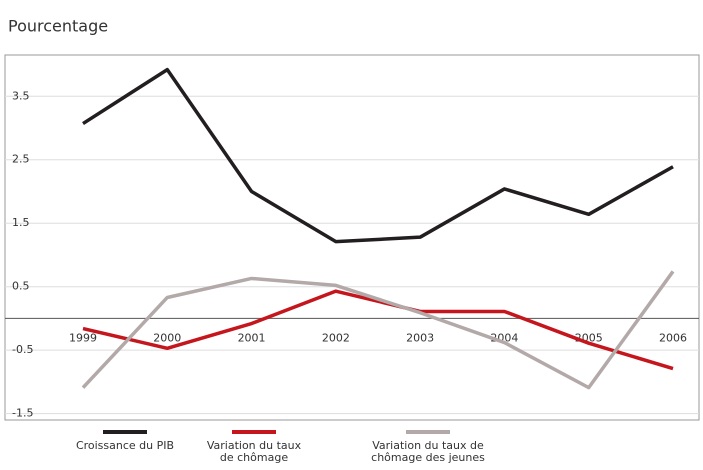  What do you see at coordinates (673, 337) in the screenshot?
I see `x-tick-label: 2006` at bounding box center [673, 337].